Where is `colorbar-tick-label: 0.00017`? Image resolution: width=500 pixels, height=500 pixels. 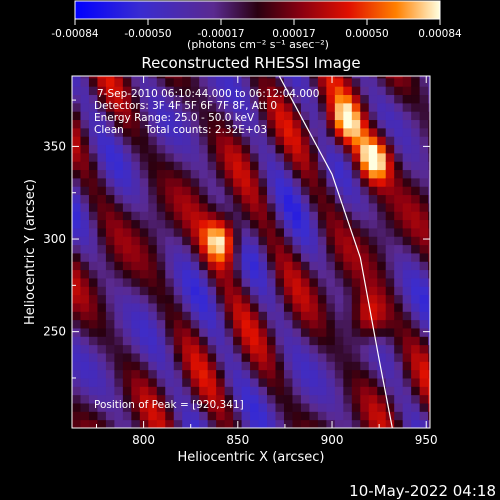
colorbar-tick-label: 0.00017 is located at coordinates (293, 34).